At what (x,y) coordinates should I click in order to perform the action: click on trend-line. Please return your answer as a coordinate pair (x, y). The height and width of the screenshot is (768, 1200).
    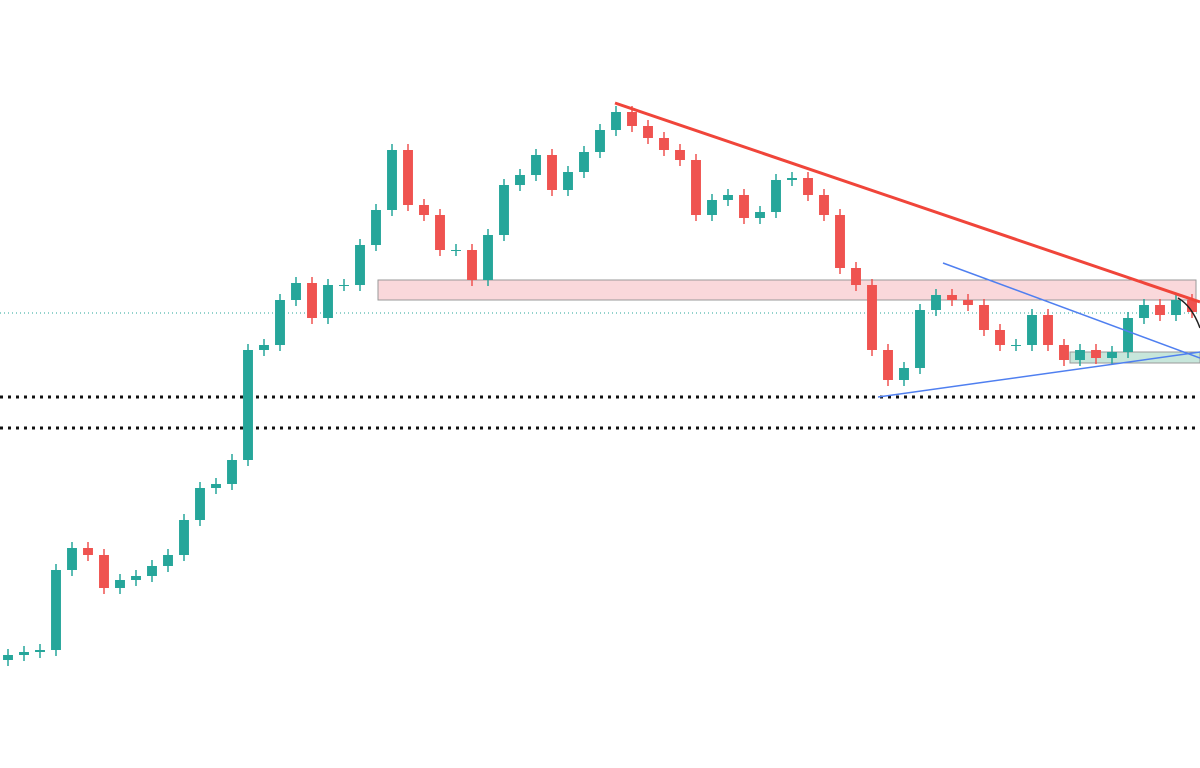
    Looking at the image, I should click on (907, 202).